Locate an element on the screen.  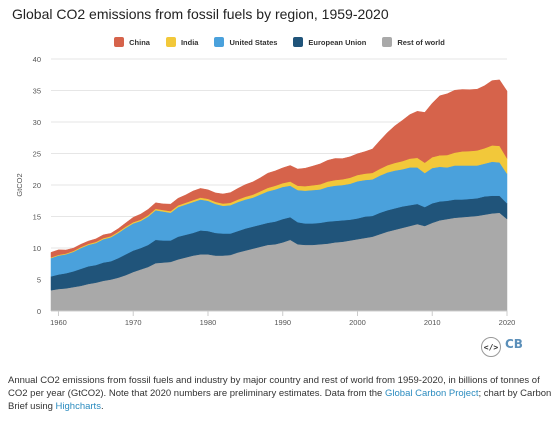
legend-item-united-states: United States is located at coordinates (245, 42).